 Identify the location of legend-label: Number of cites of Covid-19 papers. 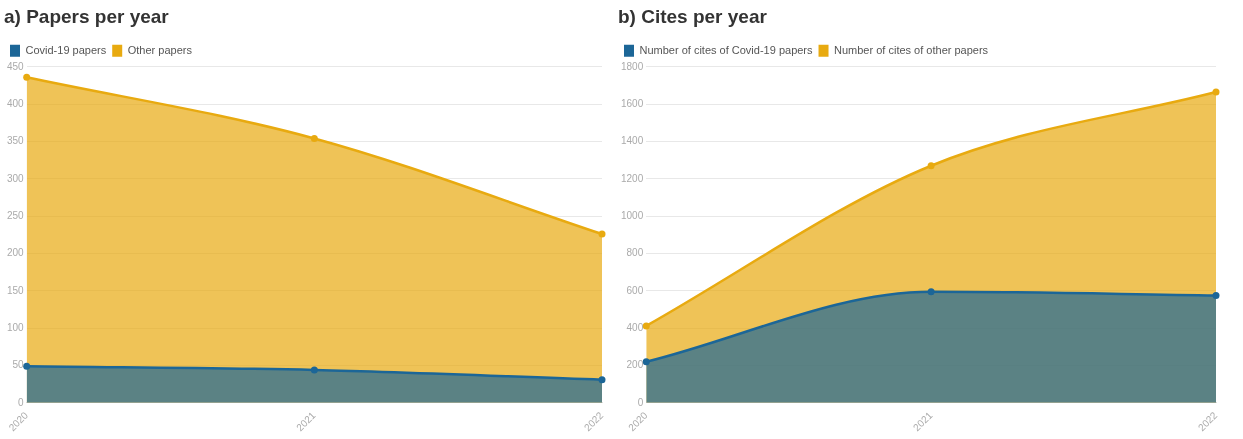
(726, 49).